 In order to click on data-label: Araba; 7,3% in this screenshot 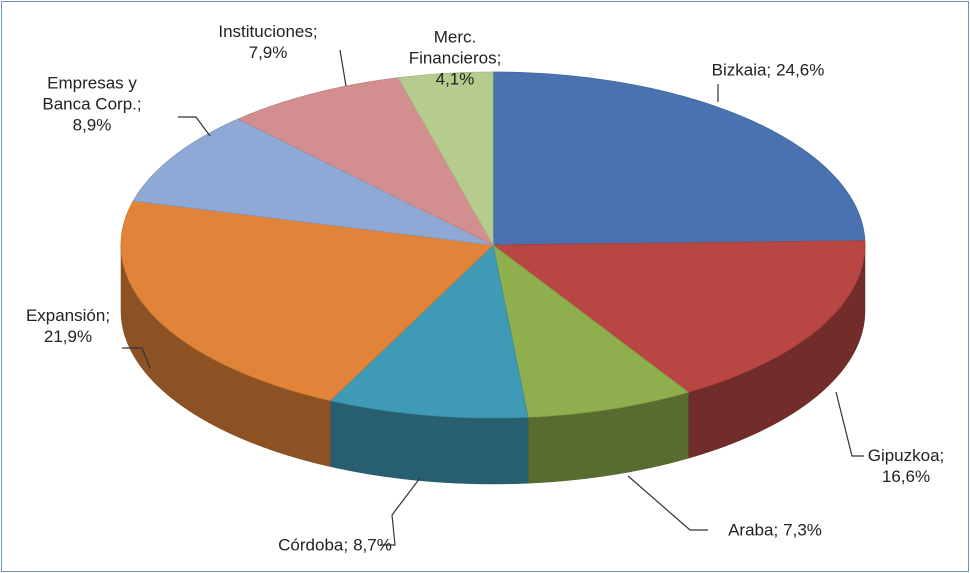, I will do `click(775, 530)`.